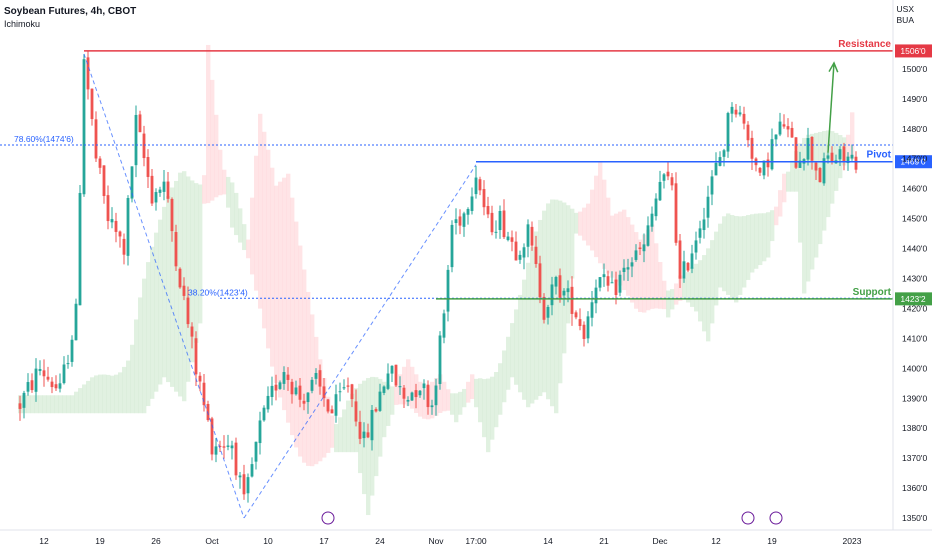 This screenshot has height=550, width=932. Describe the element at coordinates (915, 159) in the screenshot. I see `y-tick-label: 1470'0` at that location.